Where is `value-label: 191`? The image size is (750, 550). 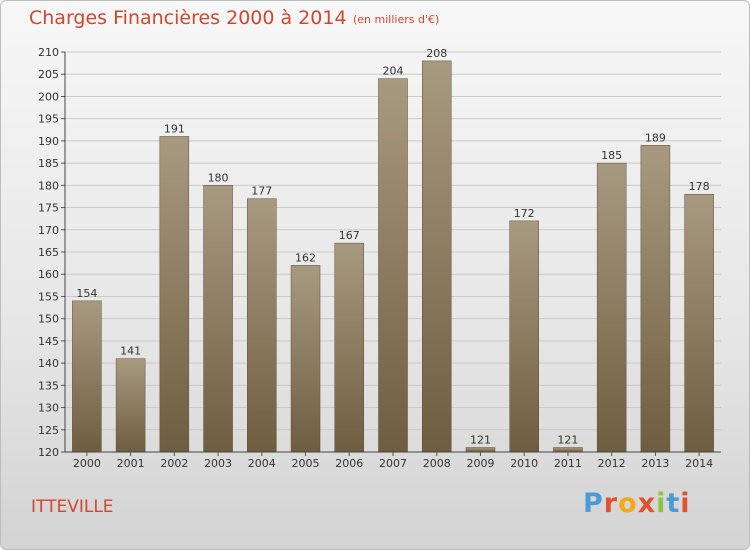 value-label: 191 is located at coordinates (174, 128).